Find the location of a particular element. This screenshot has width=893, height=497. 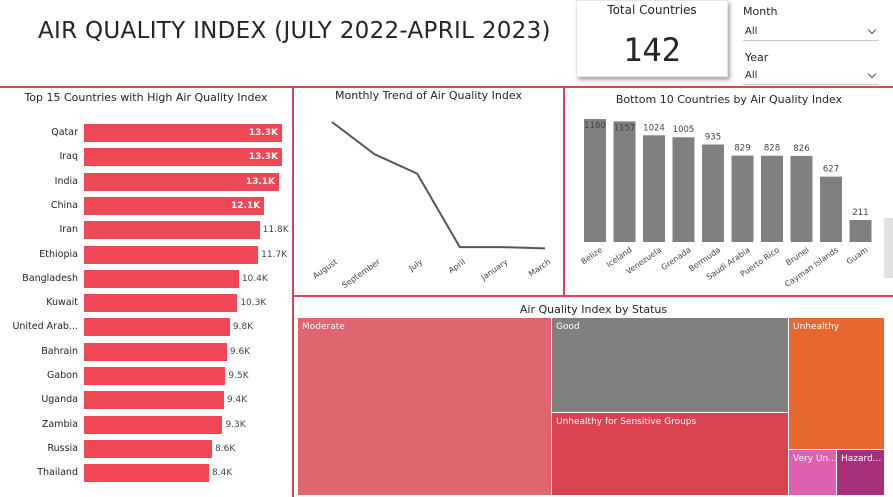

trend-chart-title: Monthly Trend of Air Quality Index is located at coordinates (428, 95).